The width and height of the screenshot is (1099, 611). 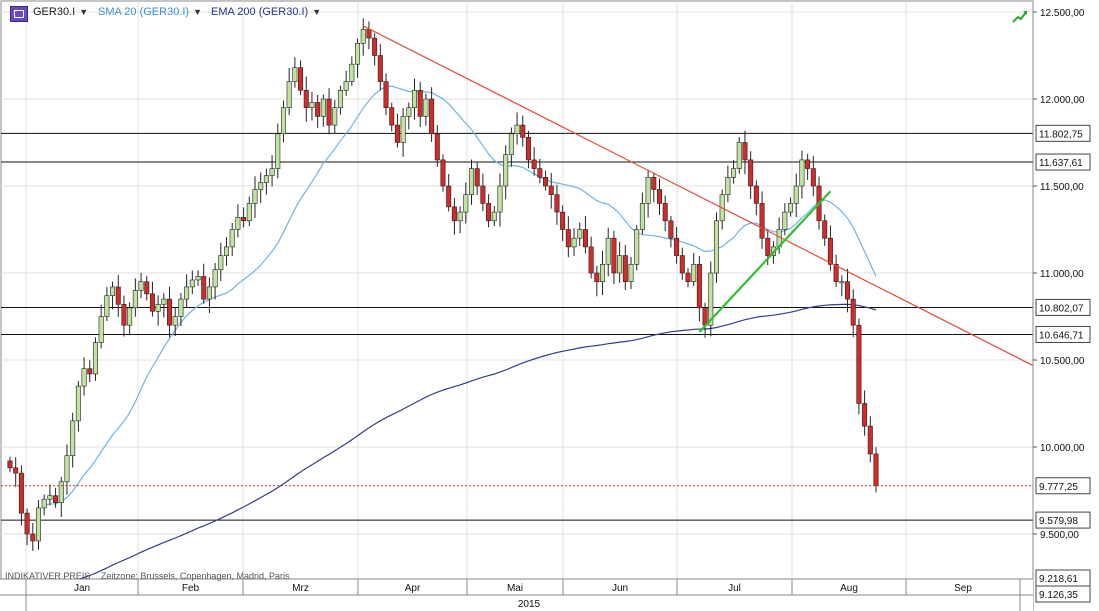 I want to click on x-tick-label: Jul, so click(x=734, y=588).